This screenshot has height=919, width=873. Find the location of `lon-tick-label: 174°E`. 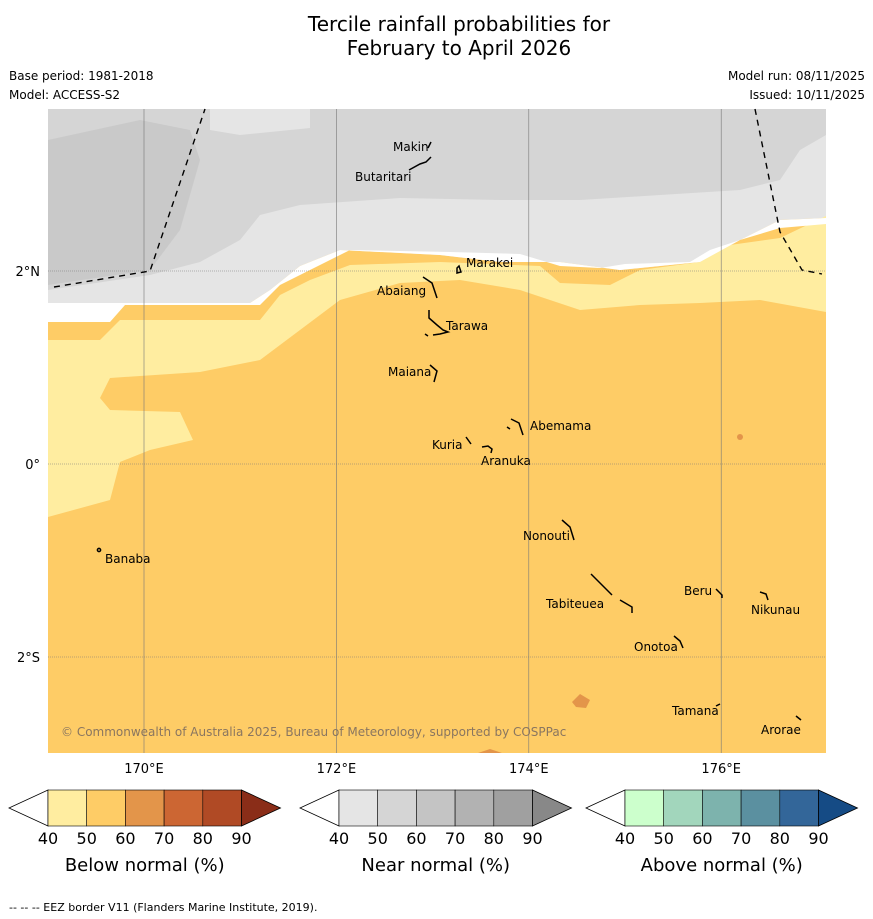

lon-tick-label: 174°E is located at coordinates (529, 769).